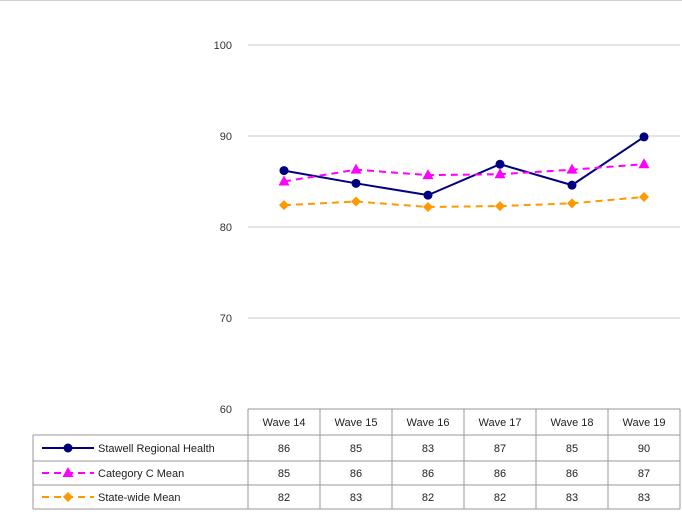 The height and width of the screenshot is (514, 682). Describe the element at coordinates (226, 228) in the screenshot. I see `y-tick-label: 80` at that location.